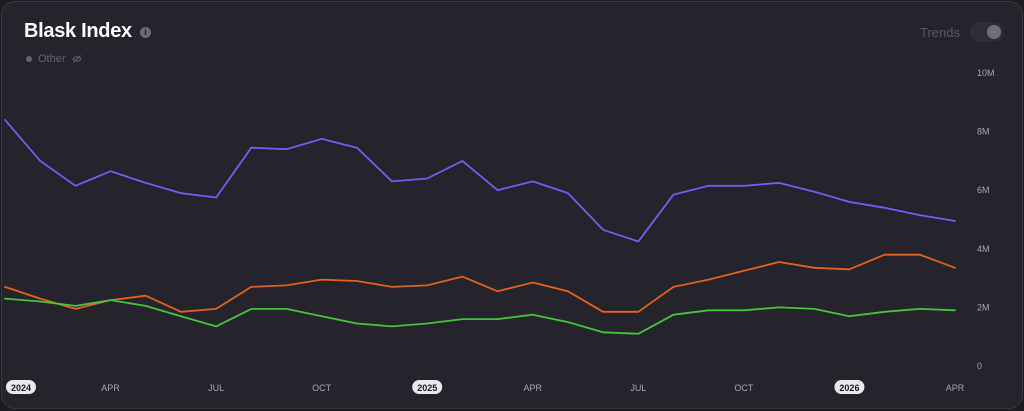 The width and height of the screenshot is (1024, 411). Describe the element at coordinates (145, 32) in the screenshot. I see `info-icon: i` at that location.